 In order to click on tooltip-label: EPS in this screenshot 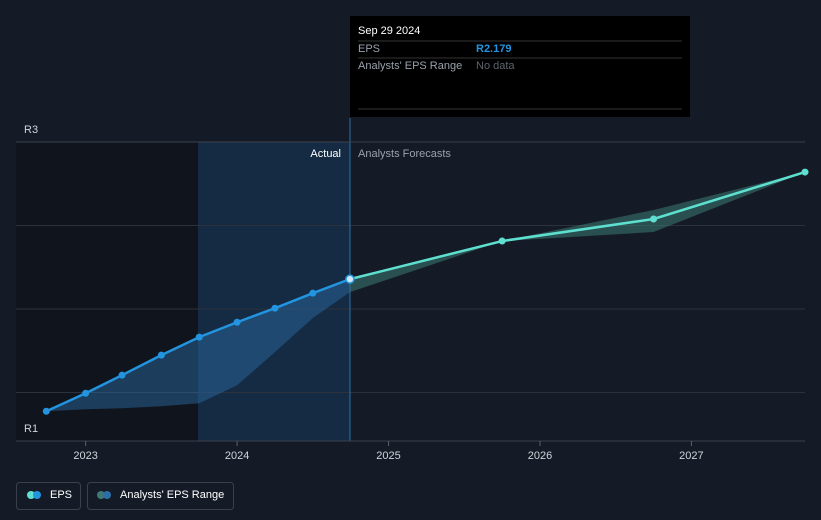, I will do `click(369, 49)`.